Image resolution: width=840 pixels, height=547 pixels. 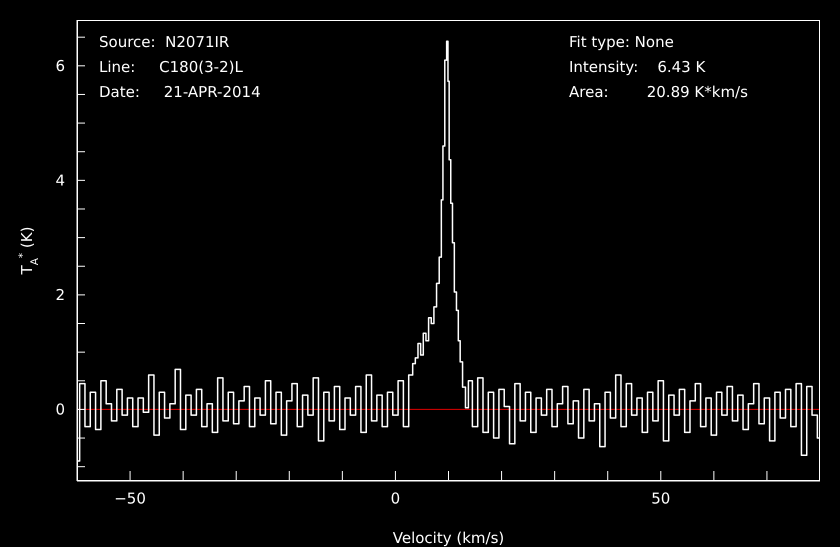 What do you see at coordinates (637, 67) in the screenshot?
I see `annotation: Intensity: 6.43 K` at bounding box center [637, 67].